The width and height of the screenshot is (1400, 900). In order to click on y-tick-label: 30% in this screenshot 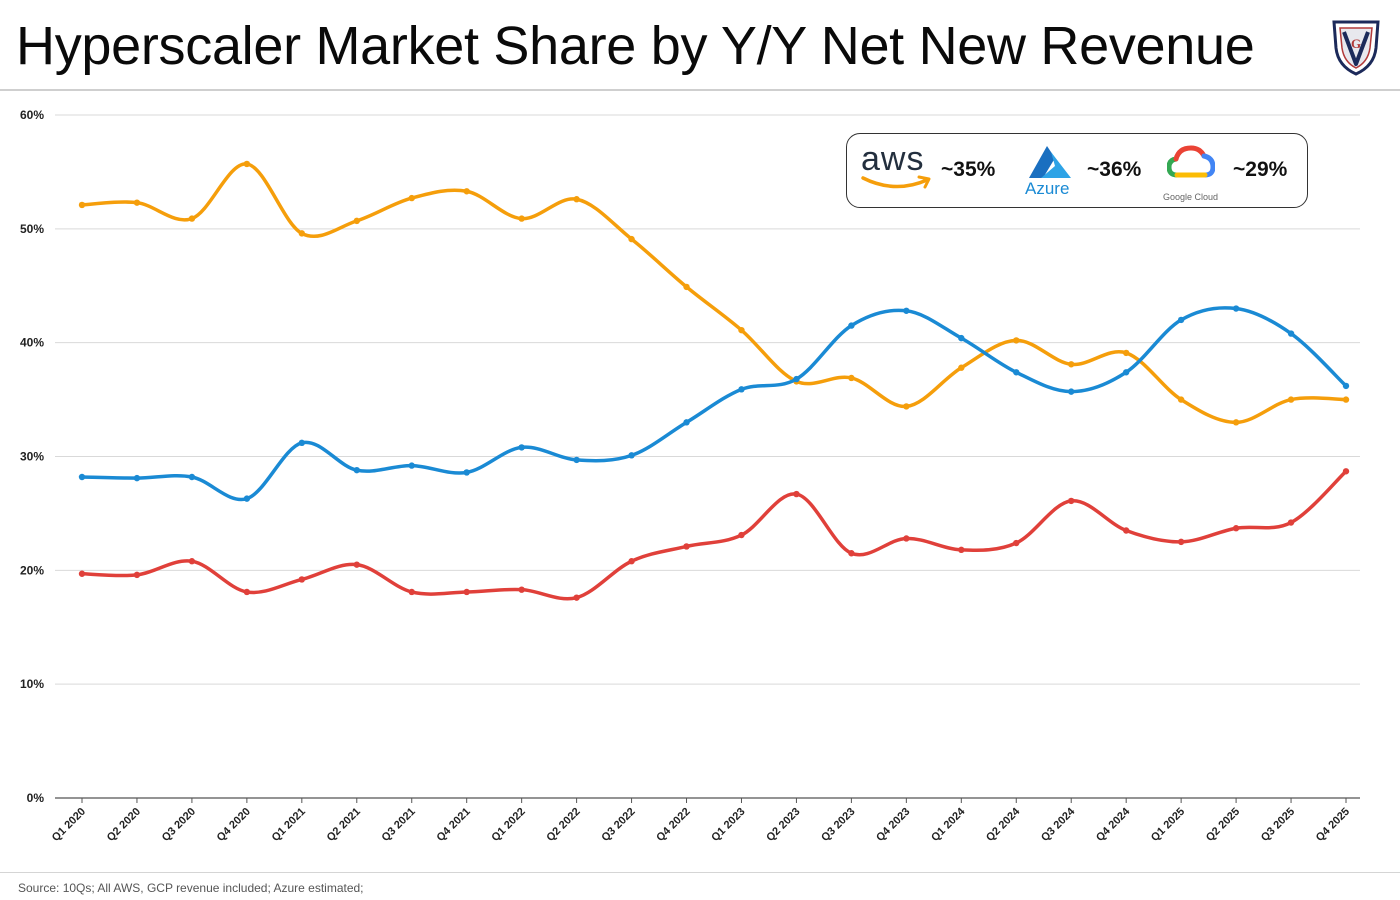, I will do `click(32, 457)`.